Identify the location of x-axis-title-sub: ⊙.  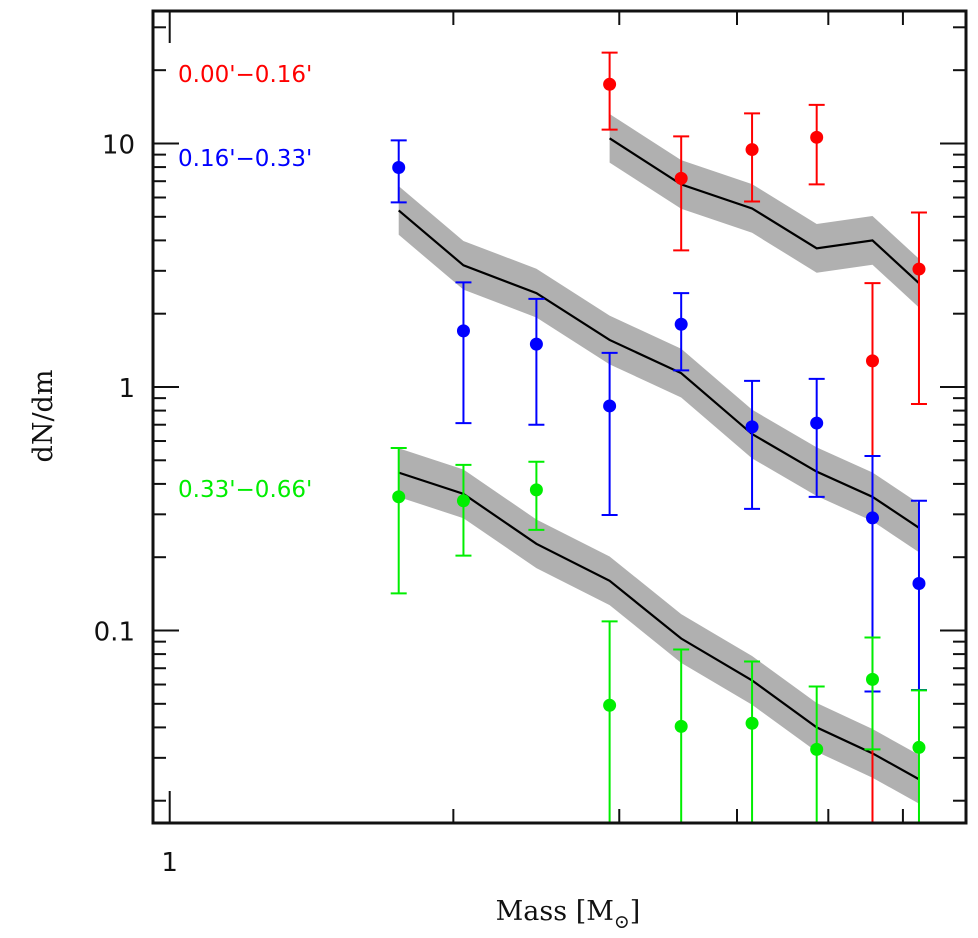
(622, 922).